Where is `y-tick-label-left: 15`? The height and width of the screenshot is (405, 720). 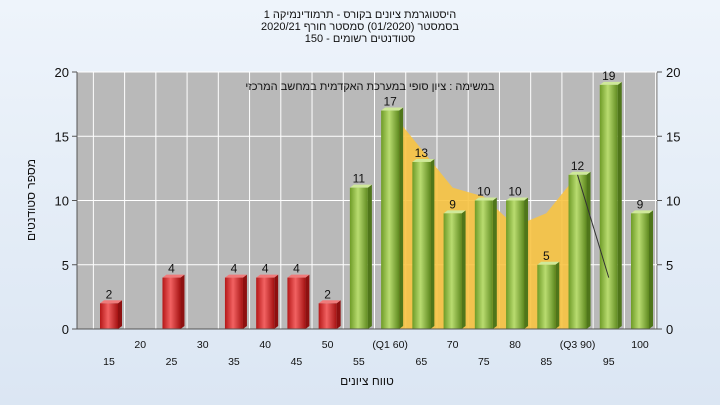
y-tick-label-left: 15 is located at coordinates (62, 136).